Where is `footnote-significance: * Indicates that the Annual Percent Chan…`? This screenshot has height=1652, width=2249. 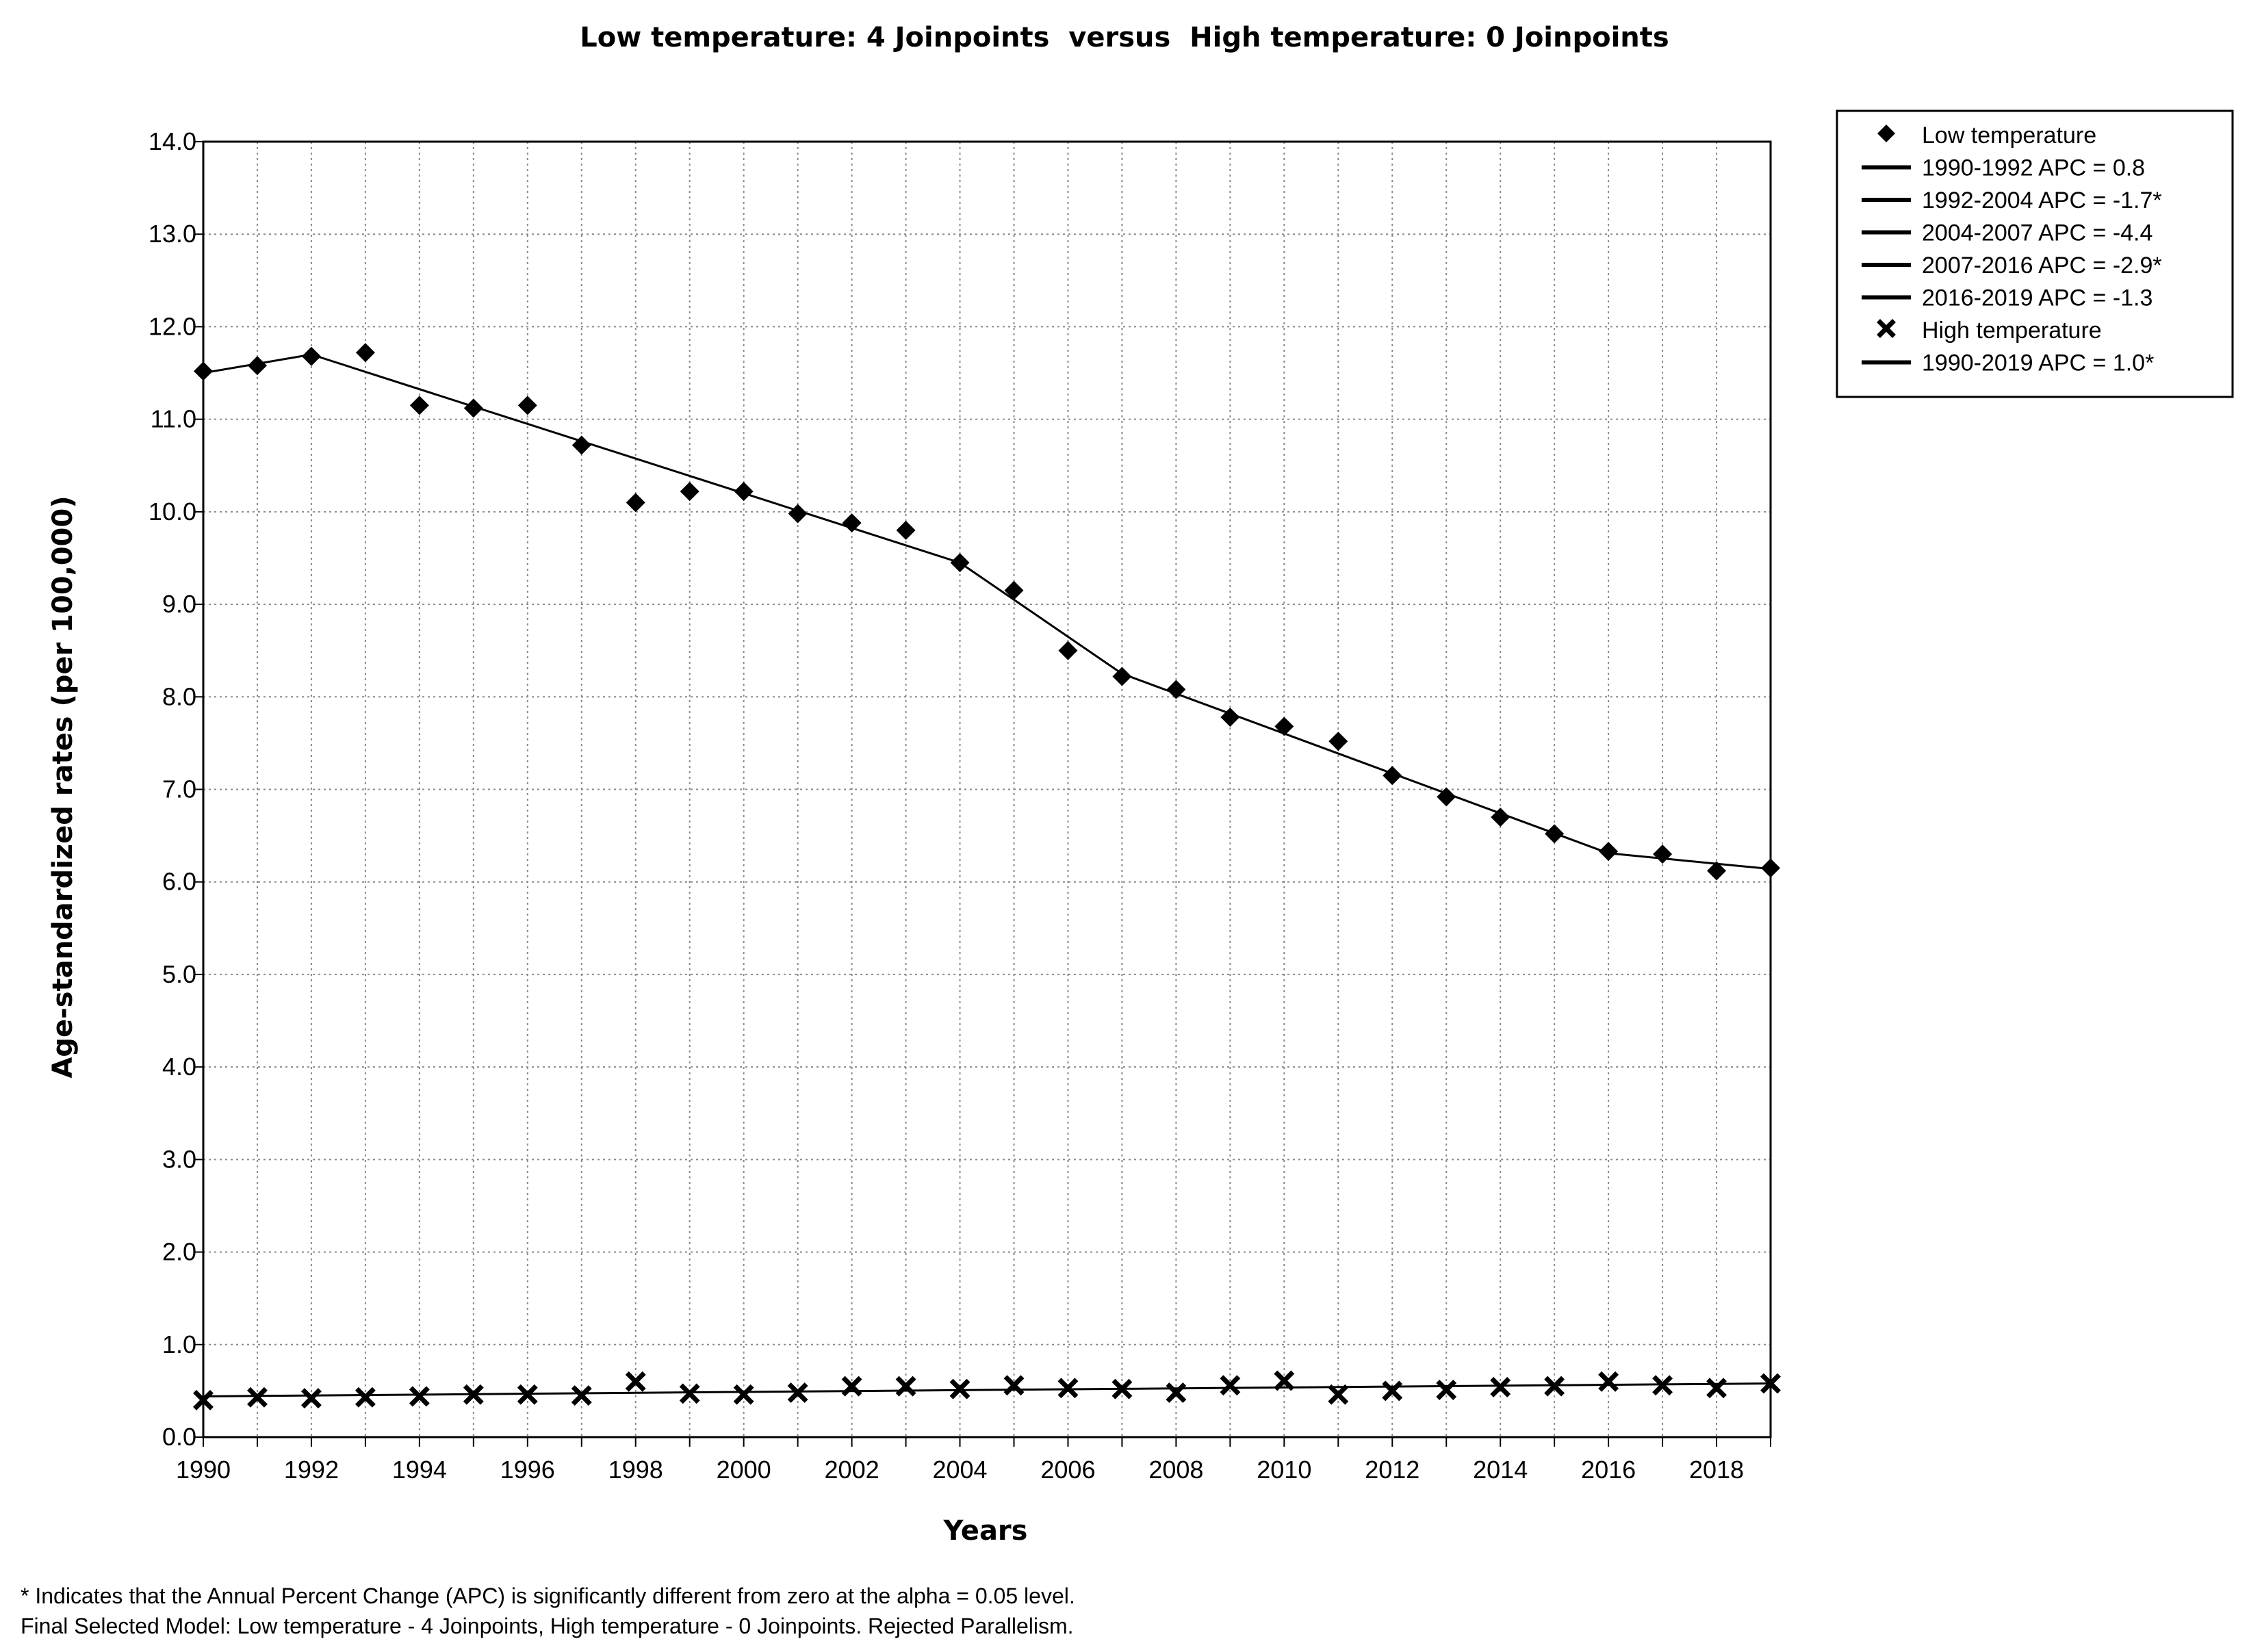
footnote-significance: * Indicates that the Annual Percent Chan… is located at coordinates (548, 1596).